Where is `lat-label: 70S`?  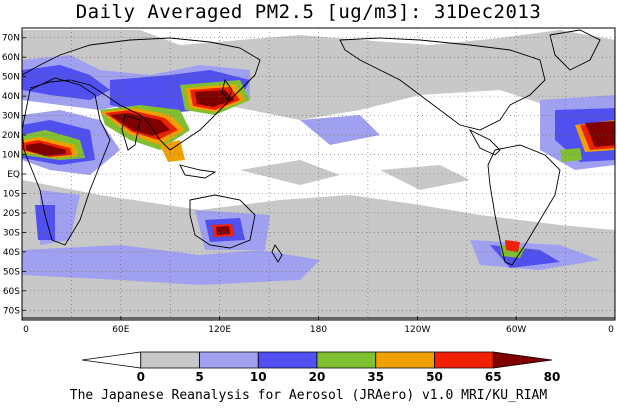
lat-label: 70S is located at coordinates (11, 311).